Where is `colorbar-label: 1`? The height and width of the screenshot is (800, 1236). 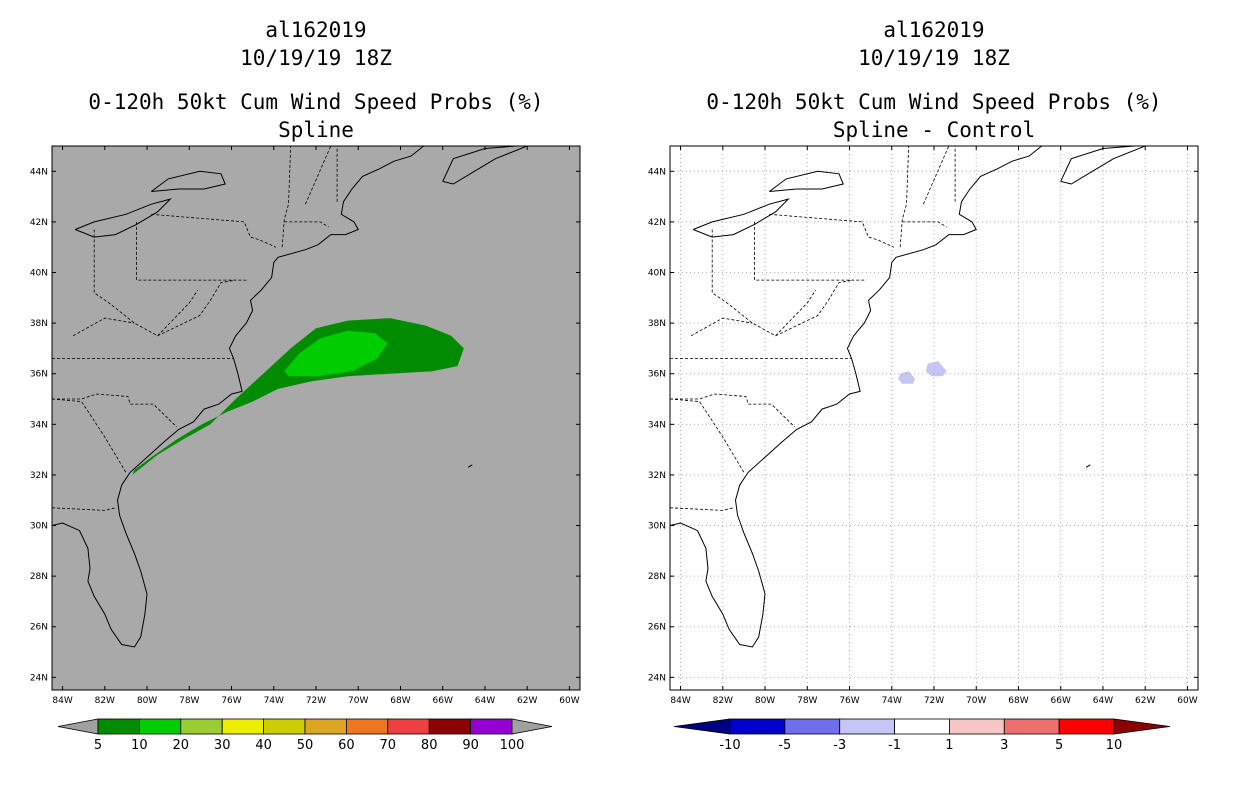 colorbar-label: 1 is located at coordinates (949, 745).